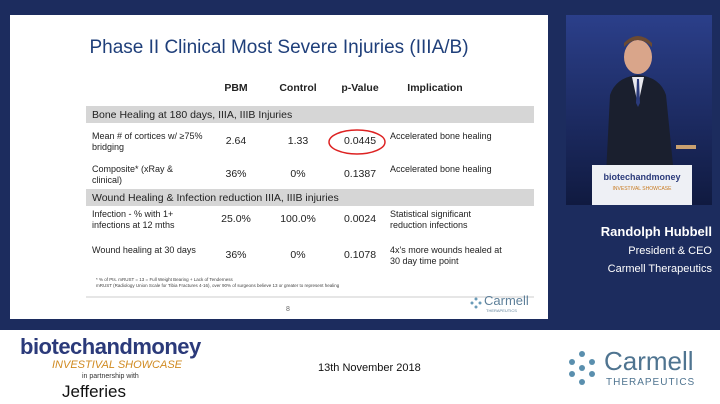 This screenshot has width=720, height=404. I want to click on company-logo-icon, so click(582, 368).